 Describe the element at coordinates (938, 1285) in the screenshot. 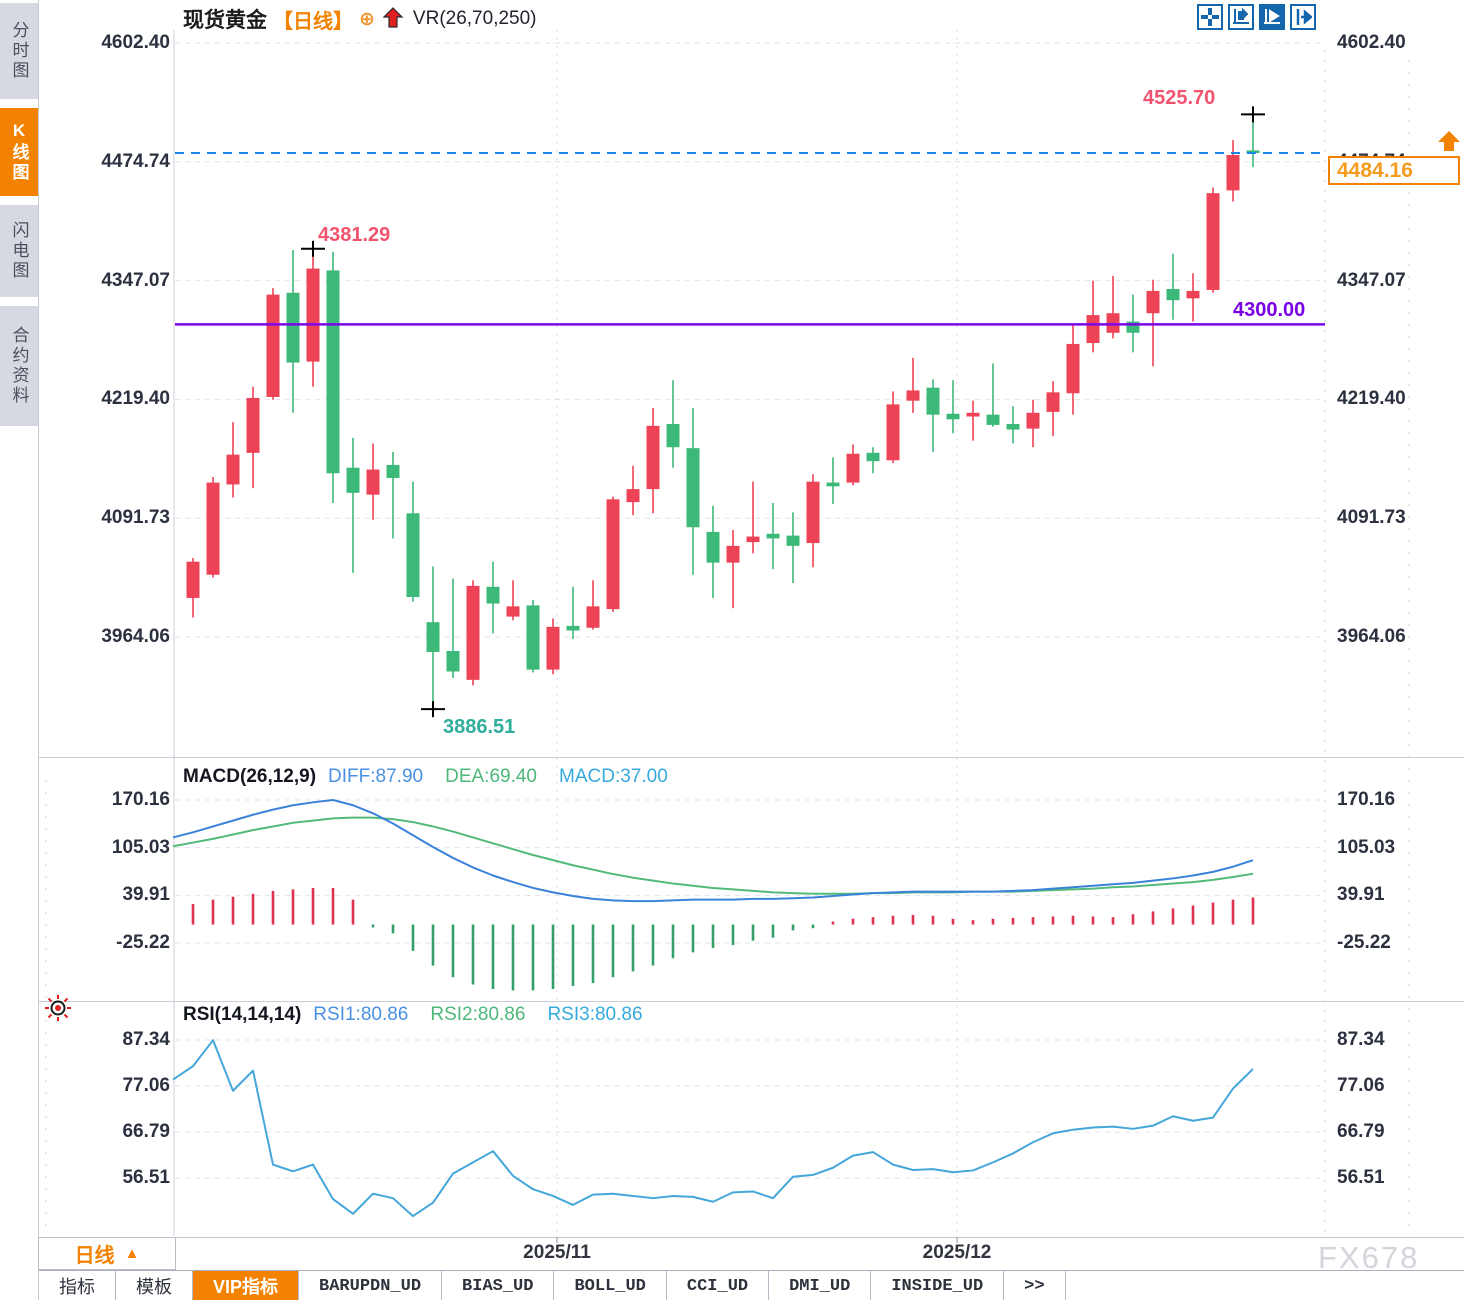

I see `bottom-tab-9: INSIDE_UD` at that location.